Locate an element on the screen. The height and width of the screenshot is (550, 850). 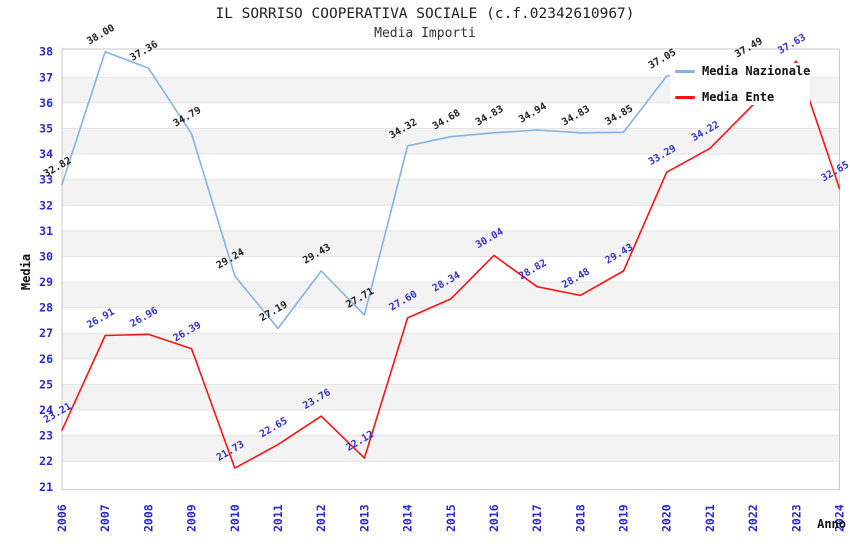
svg-text: 31 is located at coordinates (46, 231).